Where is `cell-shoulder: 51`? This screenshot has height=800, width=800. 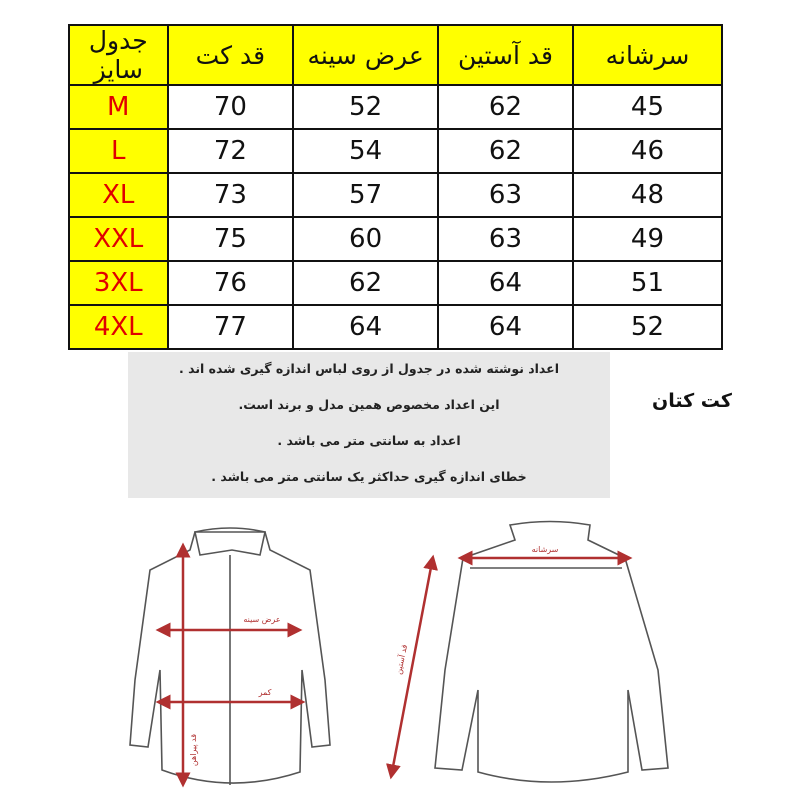 cell-shoulder: 51 is located at coordinates (647, 283).